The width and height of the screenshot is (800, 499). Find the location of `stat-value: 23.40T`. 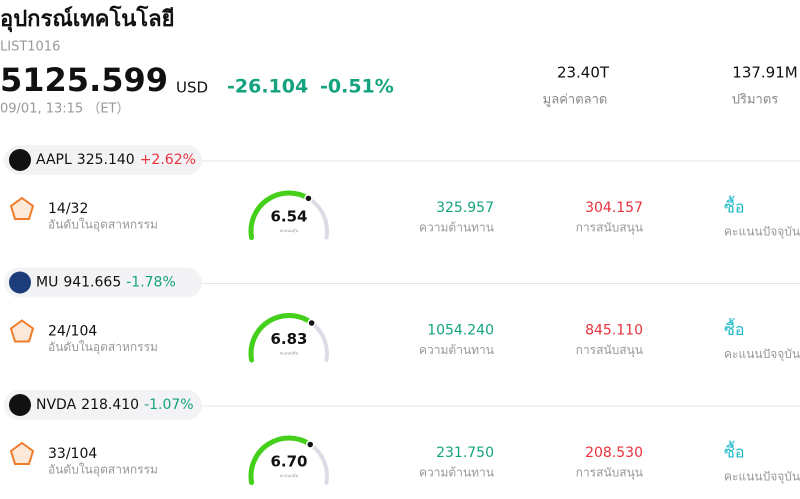

stat-value: 23.40T is located at coordinates (583, 73).